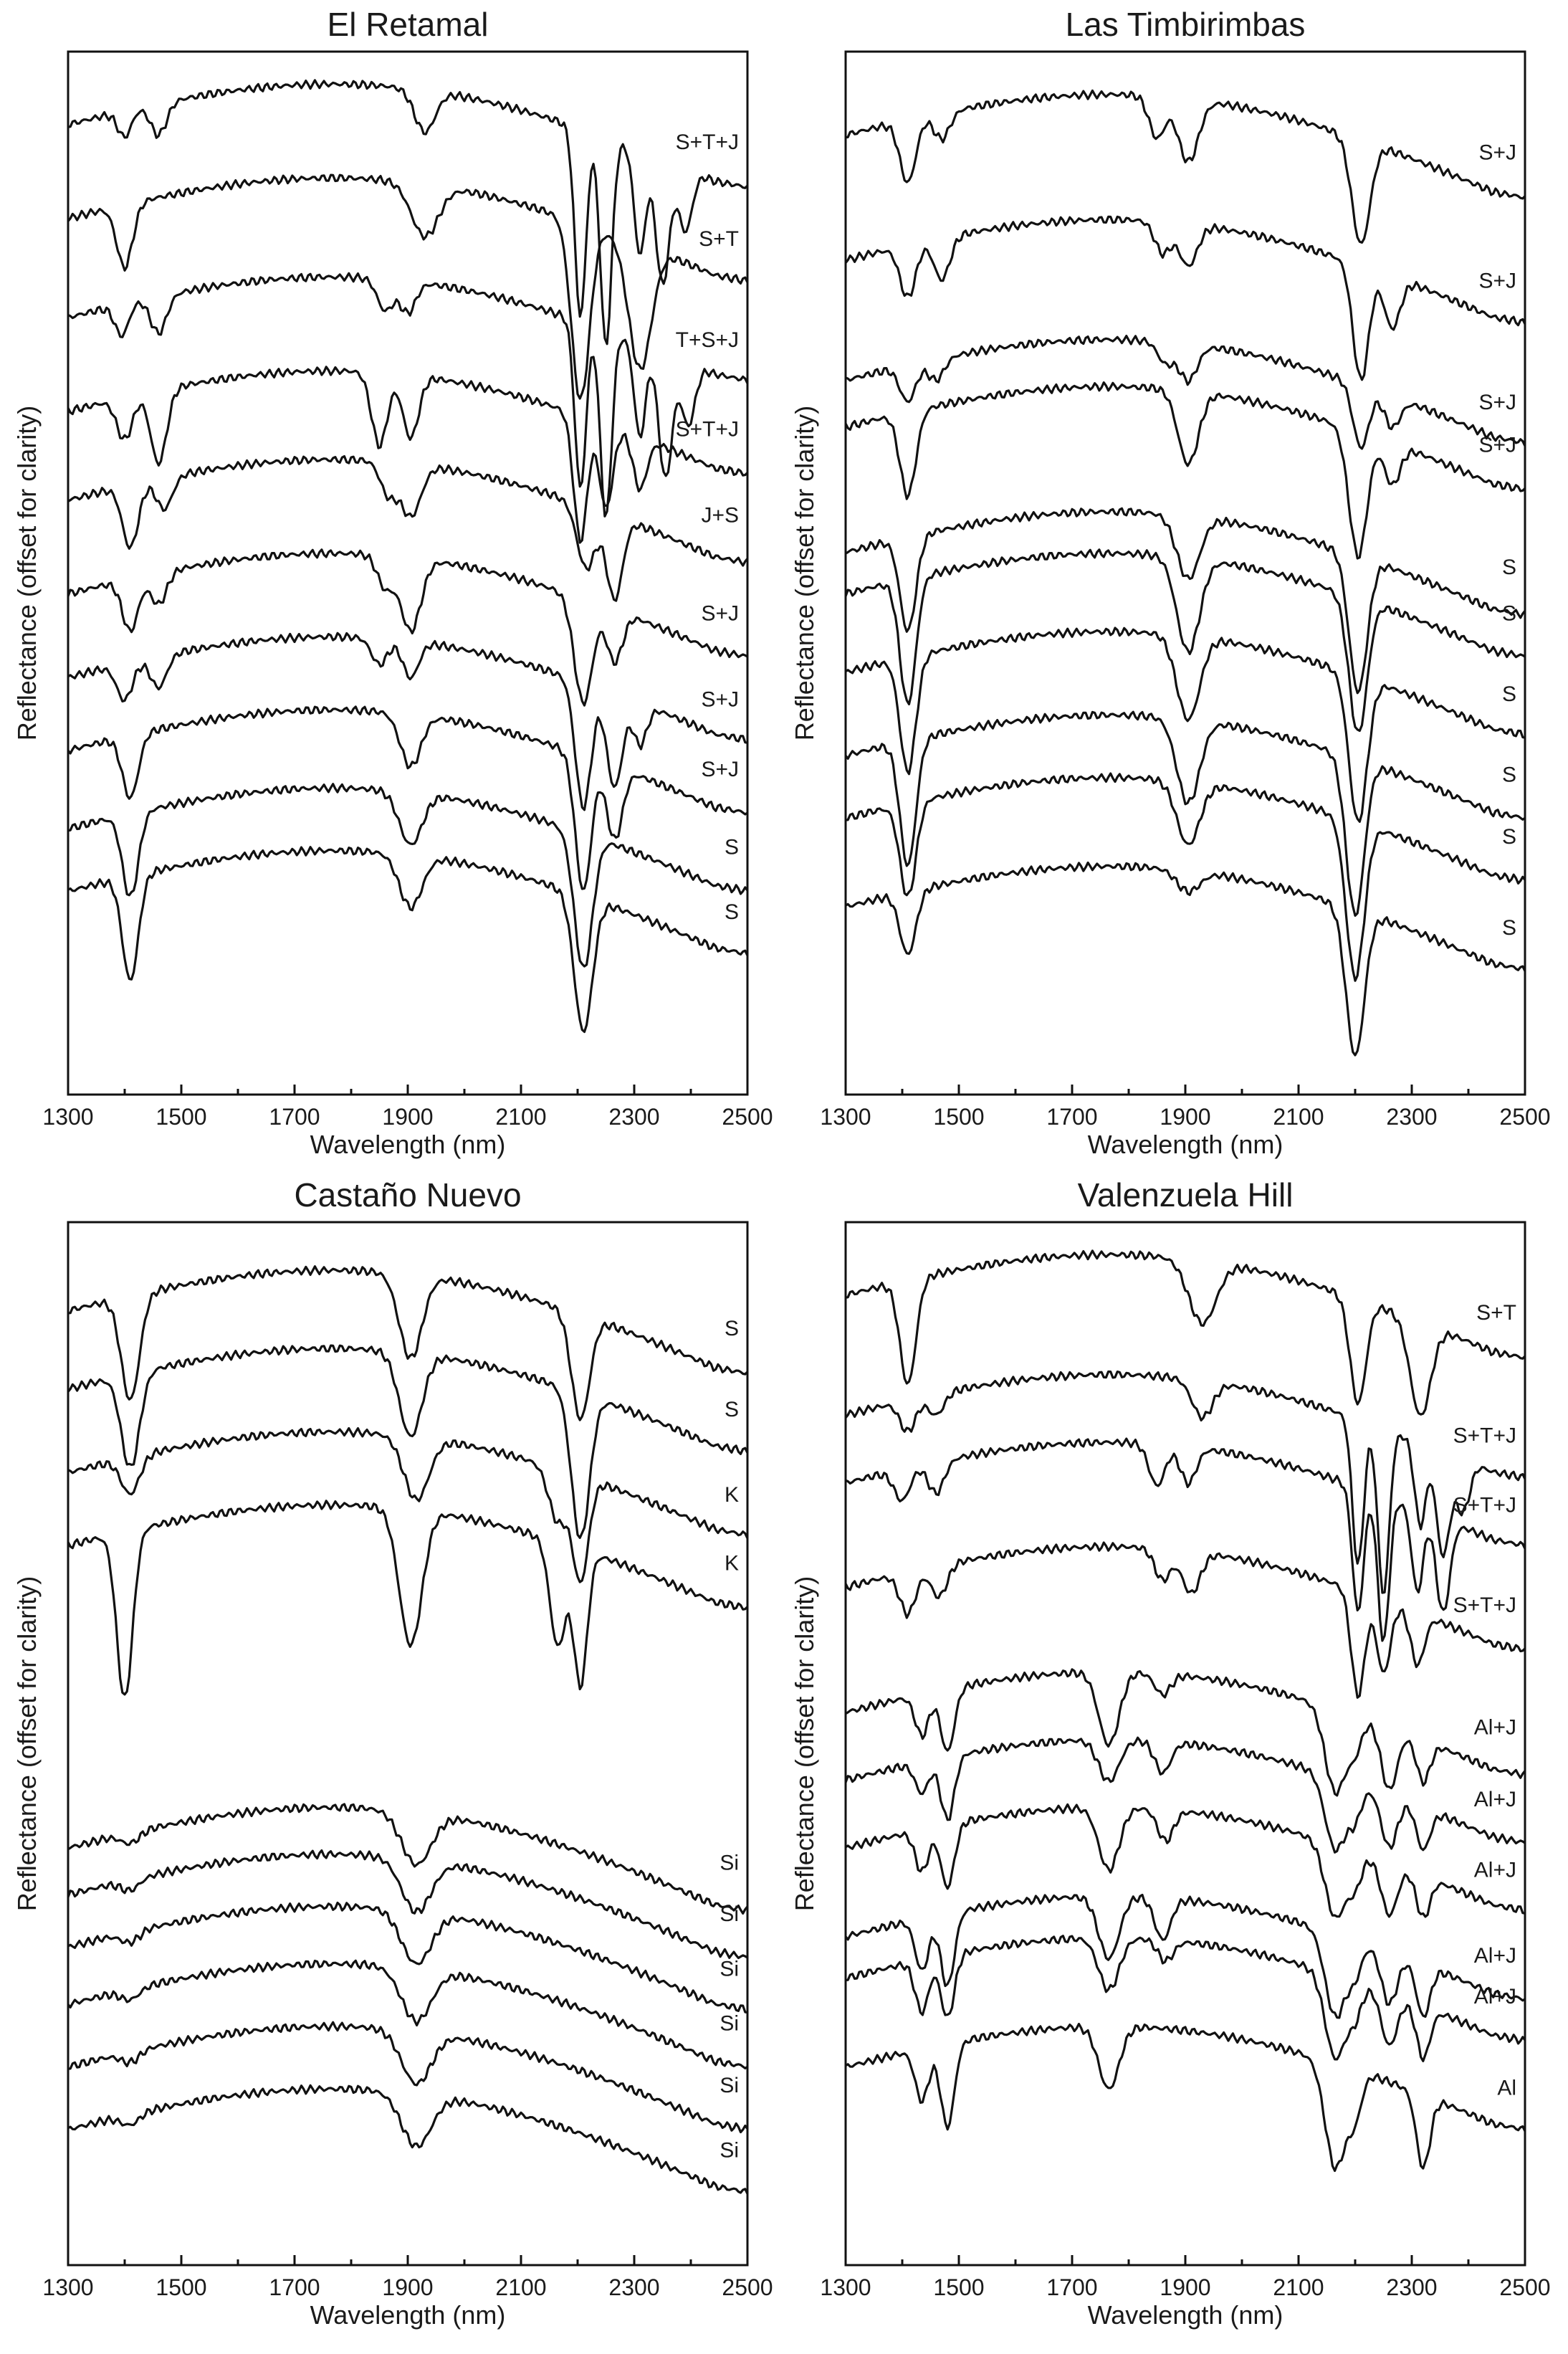 The image size is (1568, 2354). Describe the element at coordinates (408, 1195) in the screenshot. I see `panel-title: Castaño Nuevo` at that location.